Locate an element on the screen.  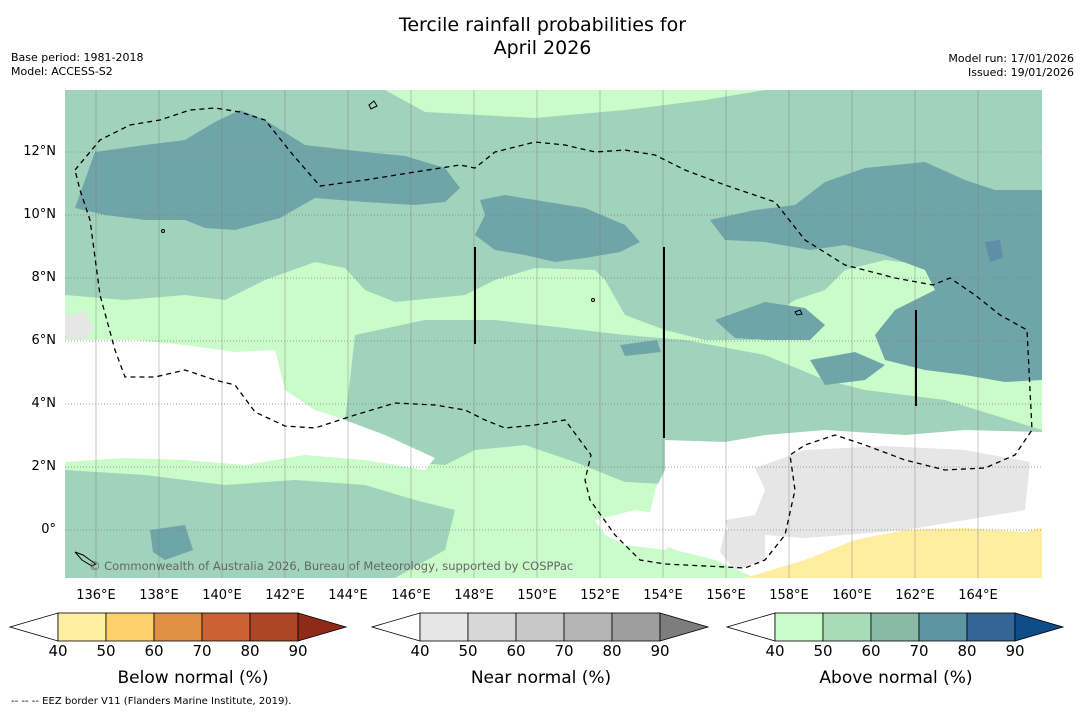
colorbar-below-label: Below normal (%) is located at coordinates (193, 678).